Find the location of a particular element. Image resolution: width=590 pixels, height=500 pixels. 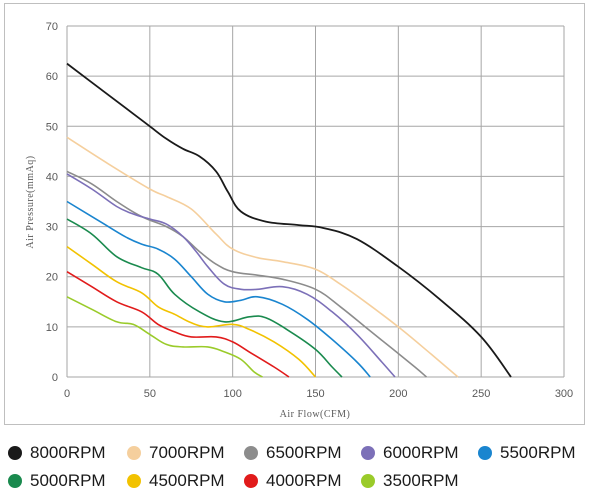

x-tick-label: 300 is located at coordinates (564, 394).